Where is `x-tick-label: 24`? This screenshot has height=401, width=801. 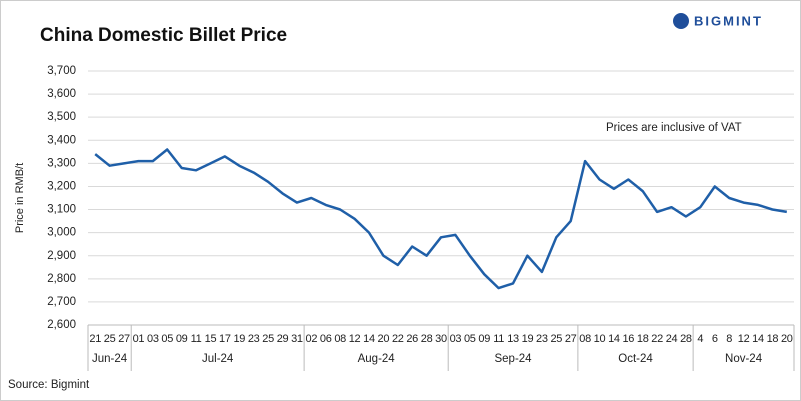
x-tick-label: 24 is located at coordinates (672, 339).